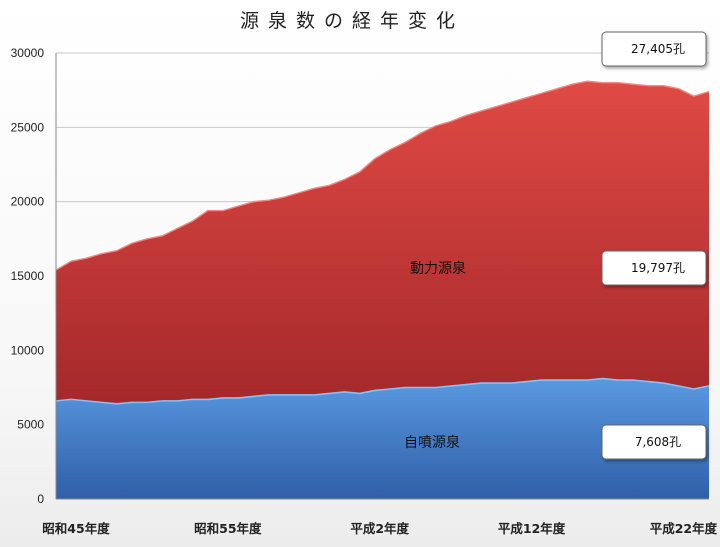 This screenshot has height=547, width=720. What do you see at coordinates (30, 425) in the screenshot?
I see `y-tick-label: 5000` at bounding box center [30, 425].